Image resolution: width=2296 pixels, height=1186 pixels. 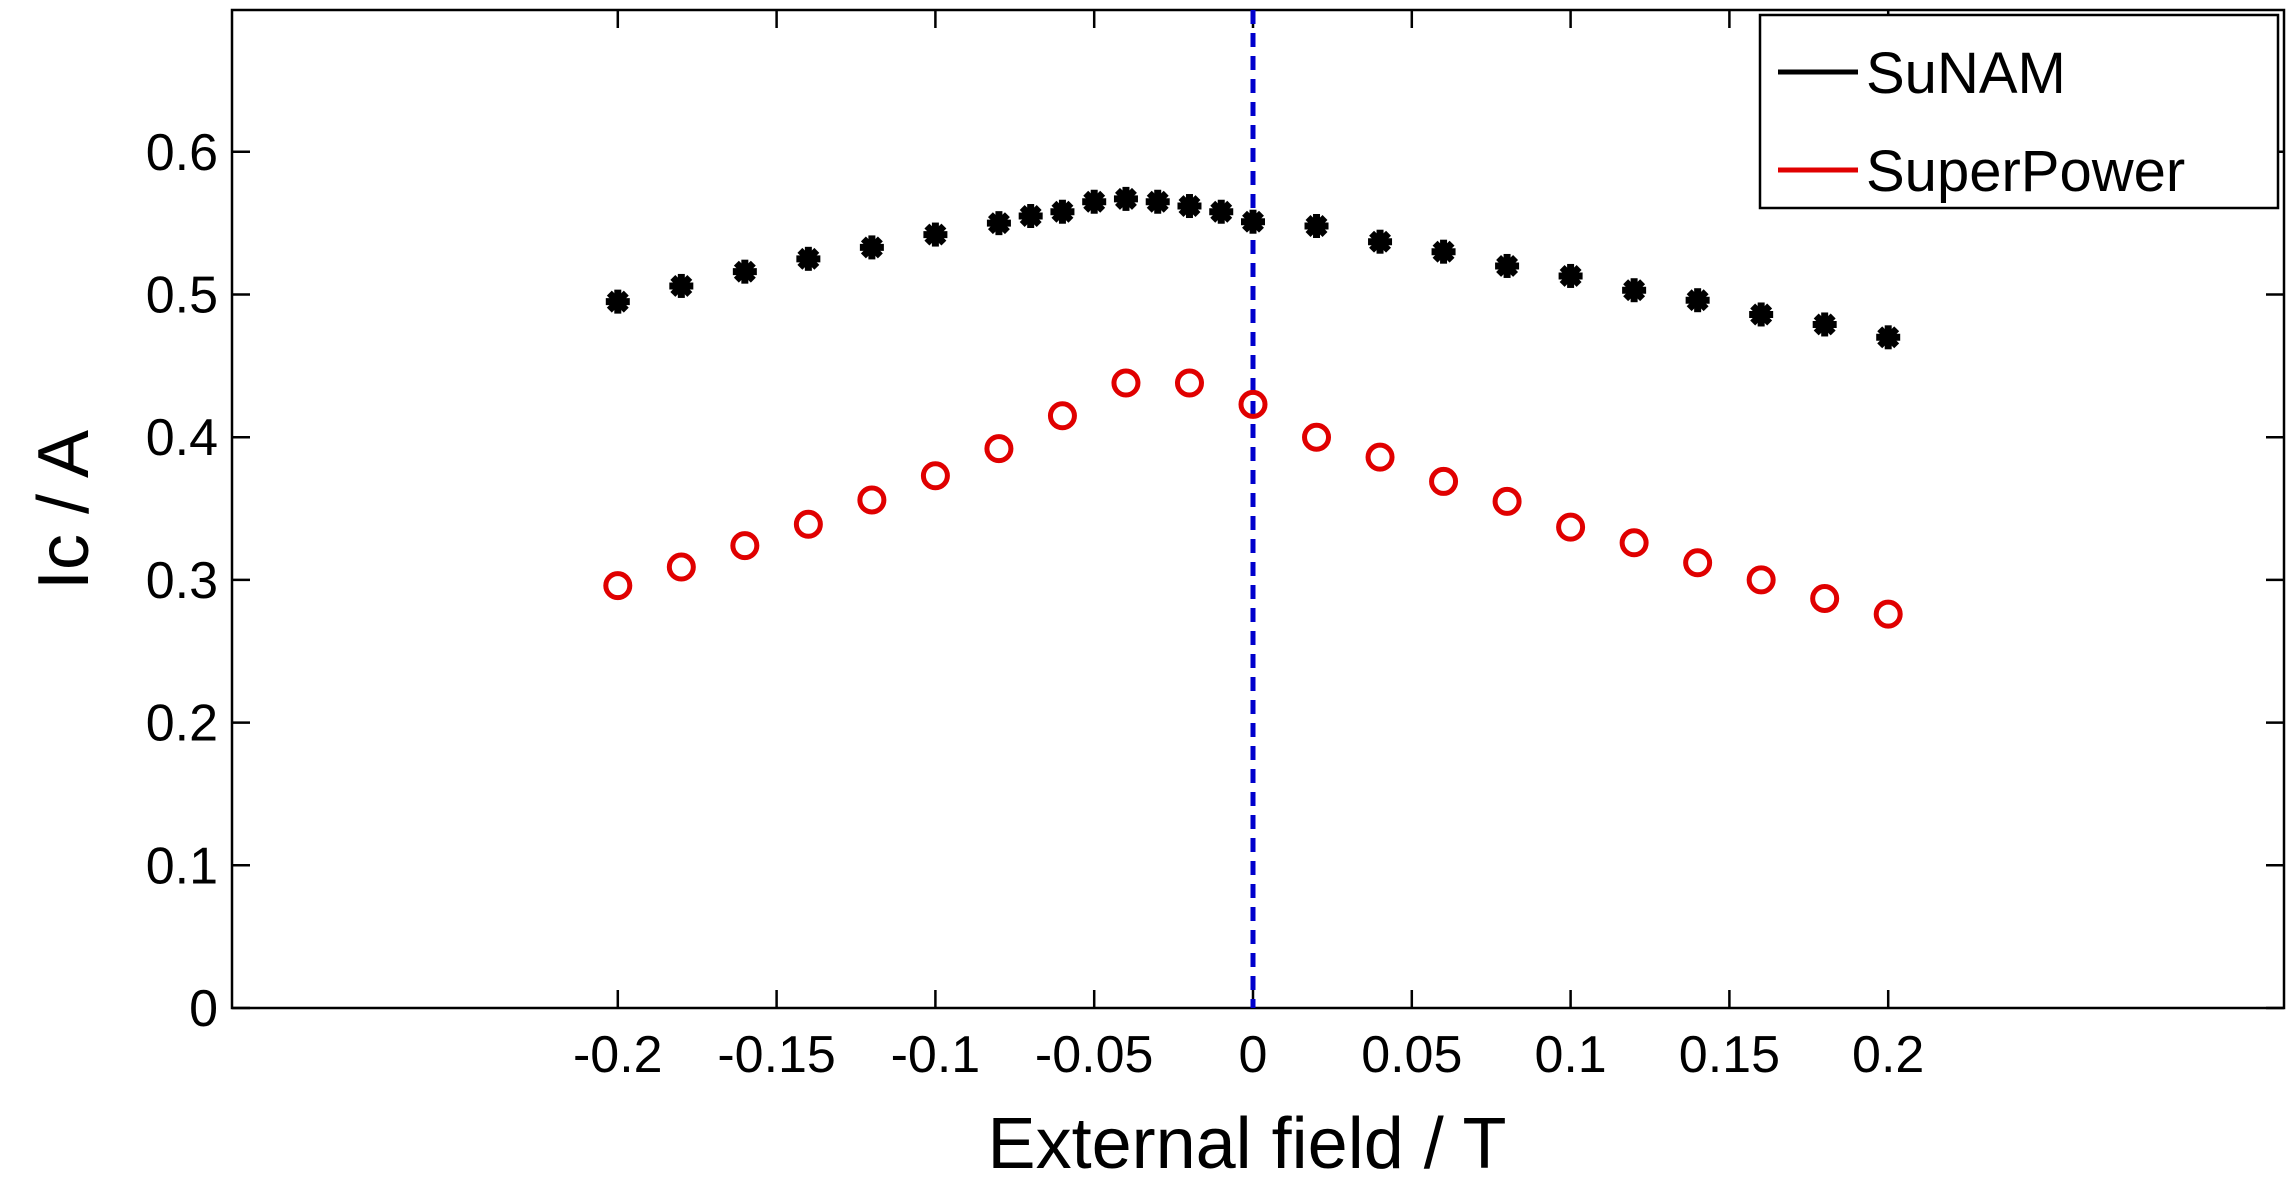 What do you see at coordinates (1253, 498) in the screenshot?
I see `series-superpower` at bounding box center [1253, 498].